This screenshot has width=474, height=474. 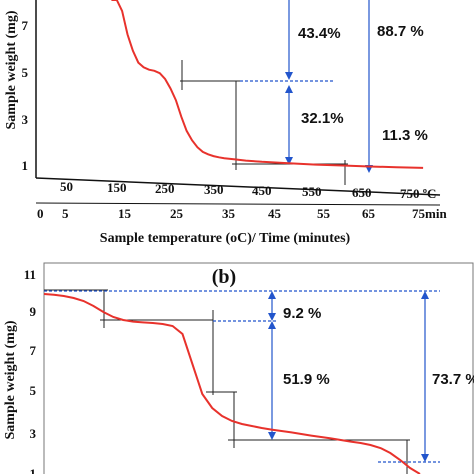 I want to click on panel-a-temp-tick: 350, so click(x=214, y=189).